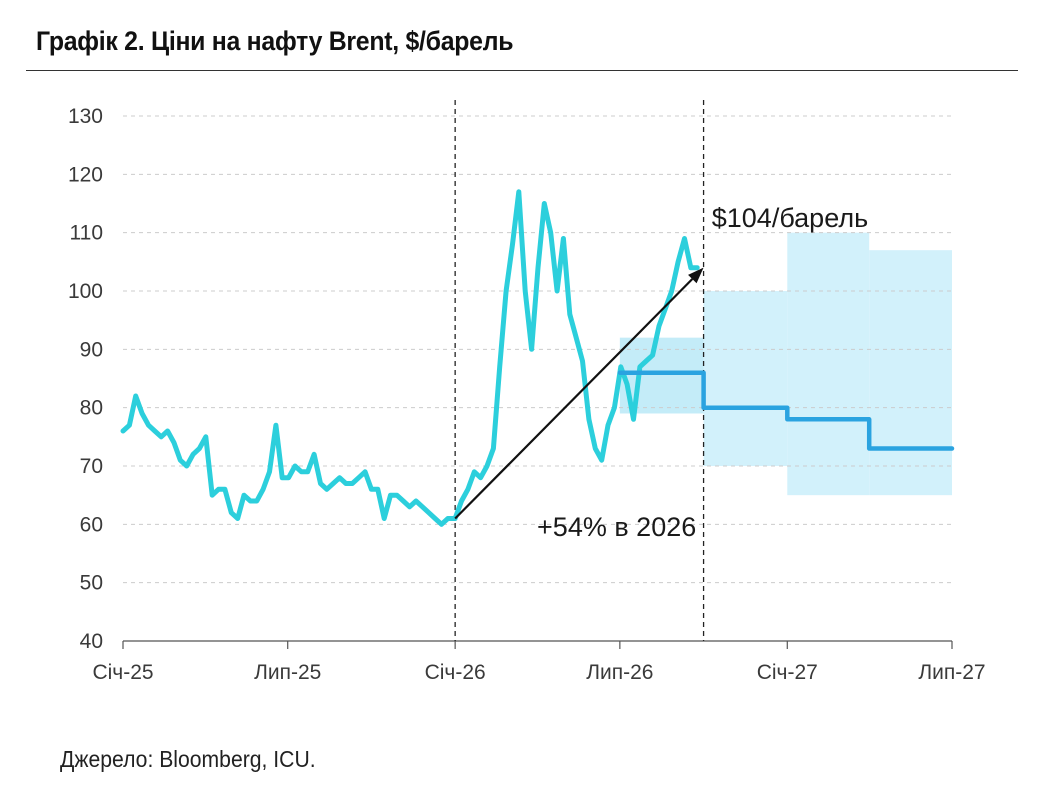  Describe the element at coordinates (287, 672) in the screenshot. I see `x-tick-label: Лип-25` at that location.